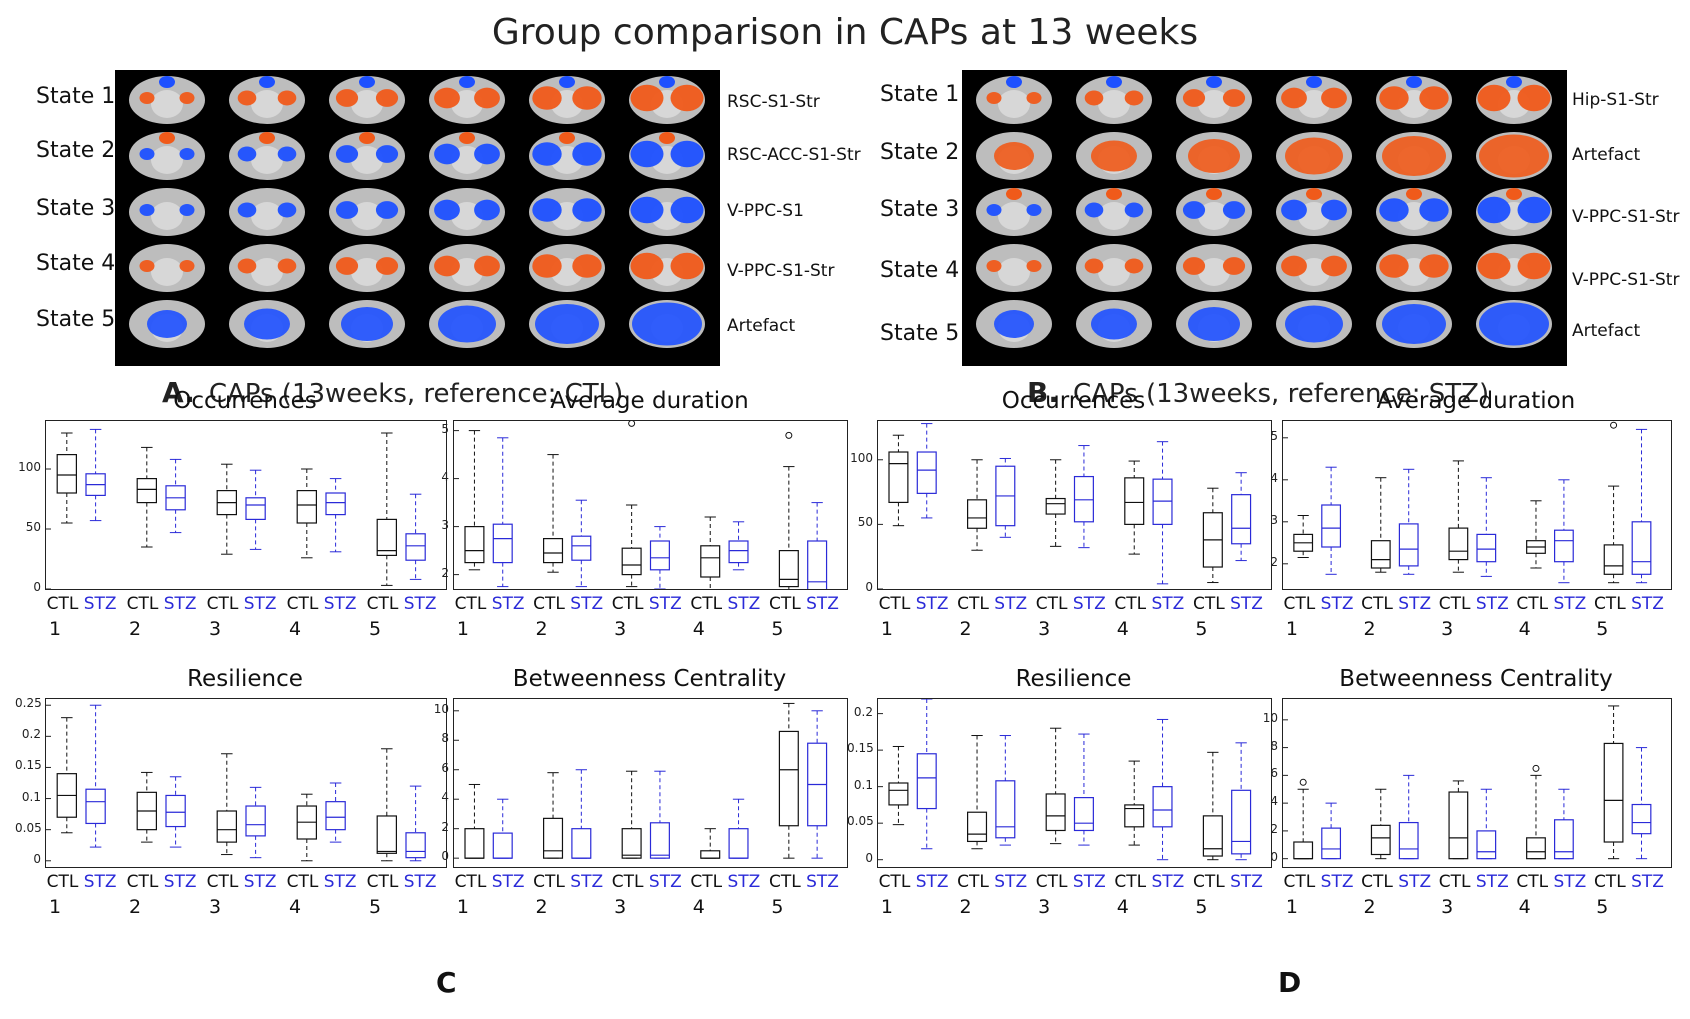 The height and width of the screenshot is (1019, 1690). Describe the element at coordinates (1258, 392) in the screenshot. I see `panelB-caption: B. CAPs (13weeks, reference: STZ)` at that location.